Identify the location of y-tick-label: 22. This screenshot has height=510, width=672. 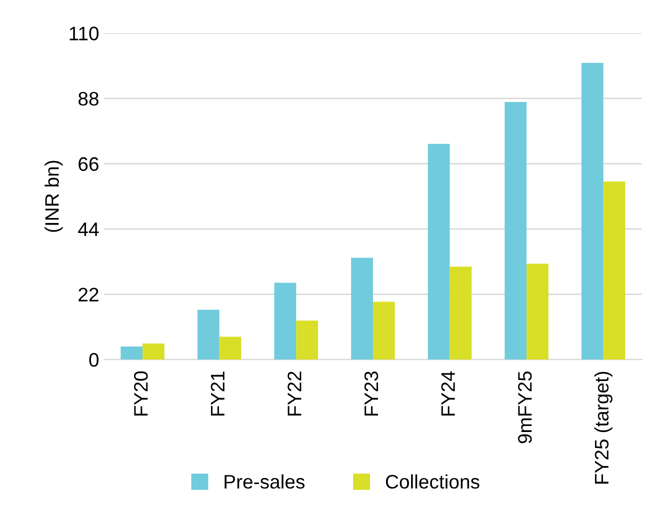
(88, 295).